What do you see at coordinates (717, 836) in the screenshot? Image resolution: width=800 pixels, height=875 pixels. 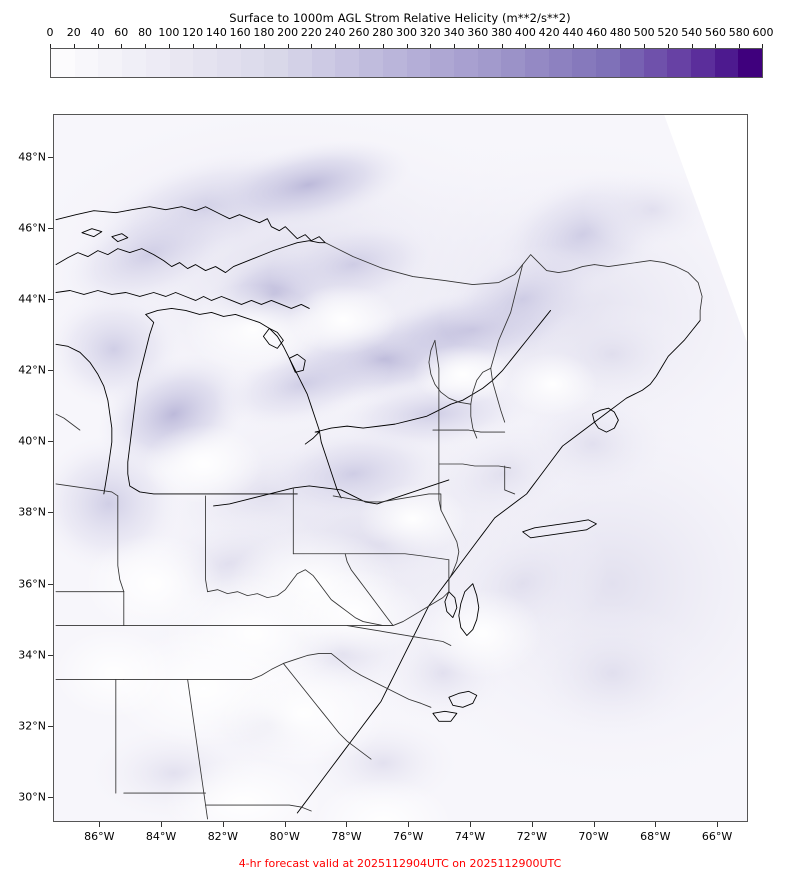 I see `x-tick-label: 66°W` at bounding box center [717, 836].